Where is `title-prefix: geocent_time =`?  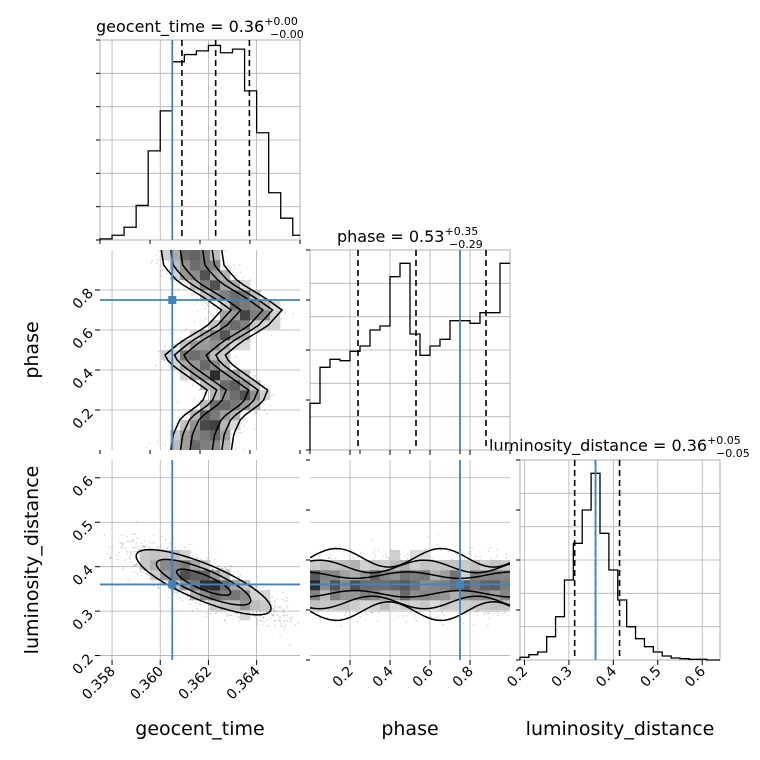 title-prefix: geocent_time = is located at coordinates (162, 27).